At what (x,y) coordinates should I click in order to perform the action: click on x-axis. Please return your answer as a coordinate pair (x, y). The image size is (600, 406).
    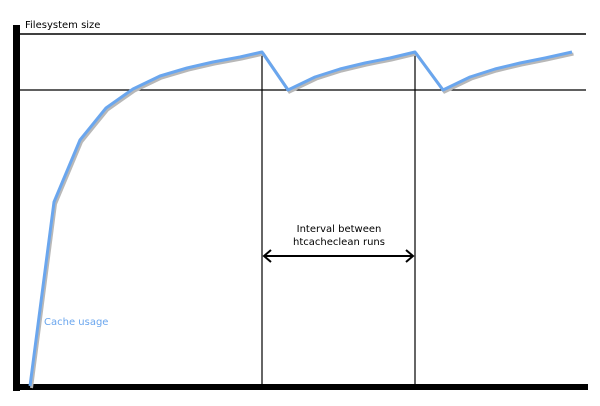
    Looking at the image, I should click on (300, 387).